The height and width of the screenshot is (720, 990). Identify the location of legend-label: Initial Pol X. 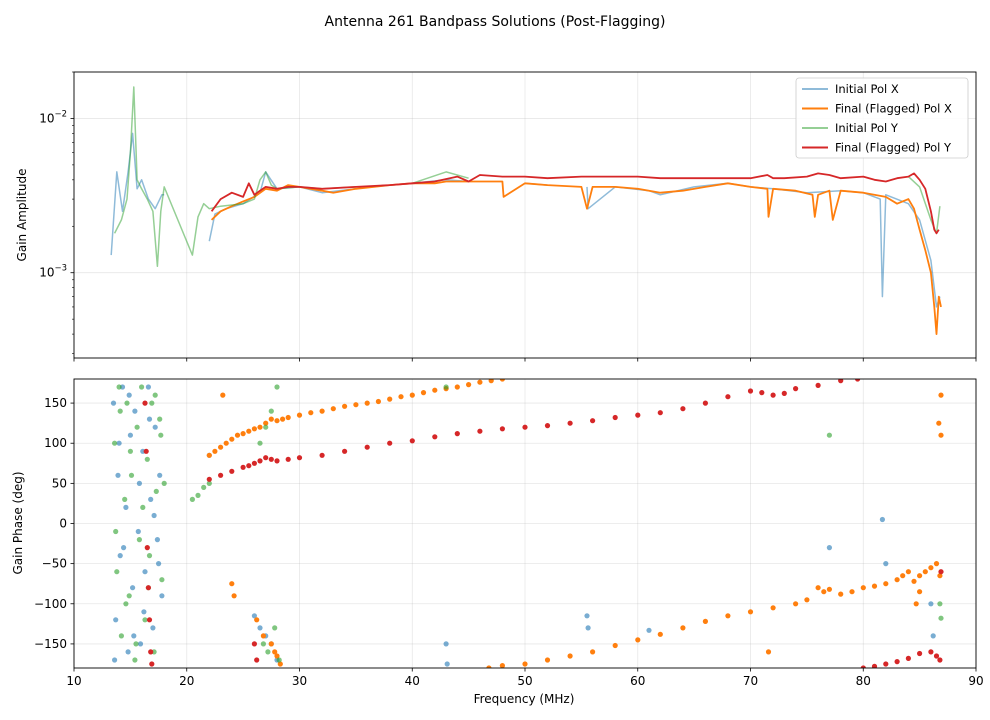
(867, 89).